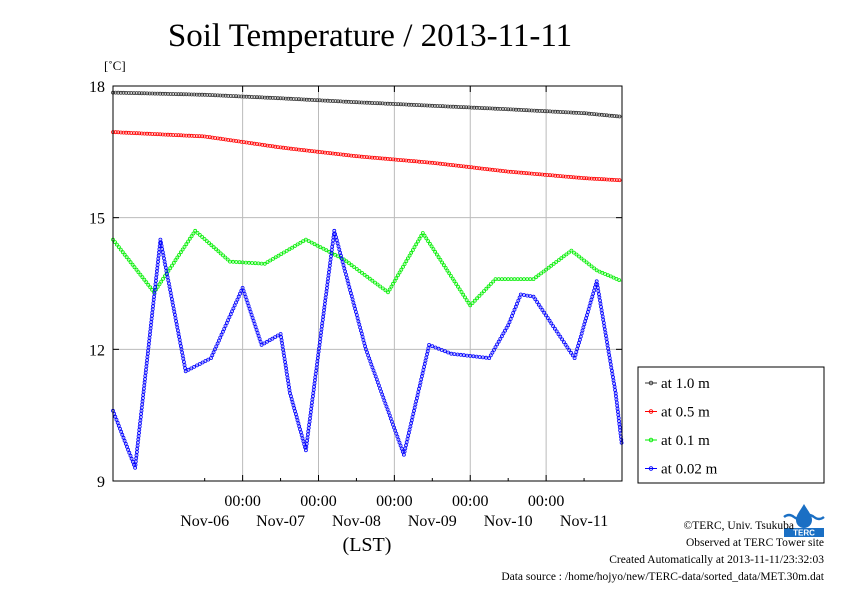 This screenshot has width=842, height=595. I want to click on y-tick-label: 9, so click(101, 482).